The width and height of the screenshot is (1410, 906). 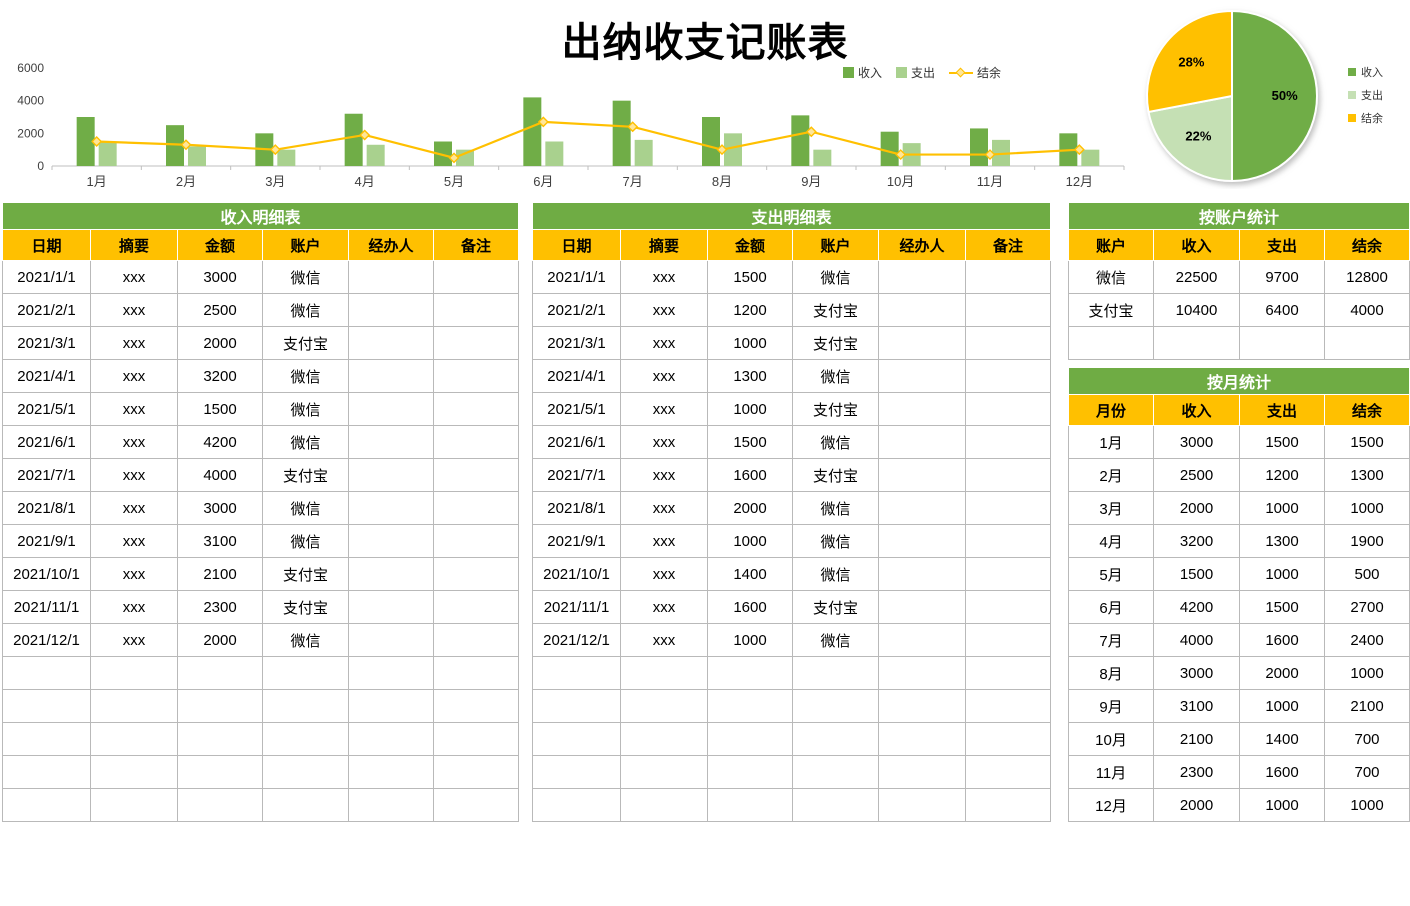 What do you see at coordinates (576, 541) in the screenshot?
I see `cell: 2021/9/1` at bounding box center [576, 541].